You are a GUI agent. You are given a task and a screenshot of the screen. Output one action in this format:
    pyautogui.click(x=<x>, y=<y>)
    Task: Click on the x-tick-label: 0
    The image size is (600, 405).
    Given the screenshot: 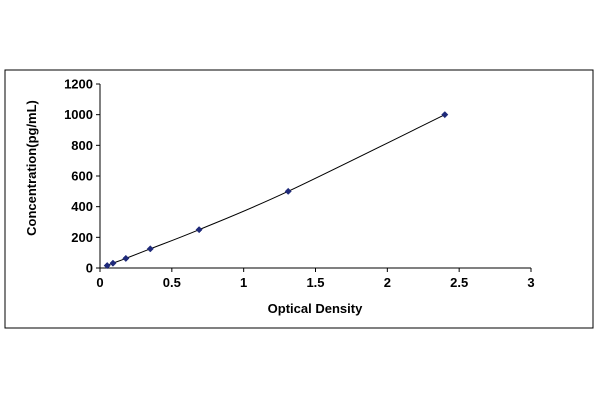 What is the action you would take?
    pyautogui.click(x=99, y=282)
    